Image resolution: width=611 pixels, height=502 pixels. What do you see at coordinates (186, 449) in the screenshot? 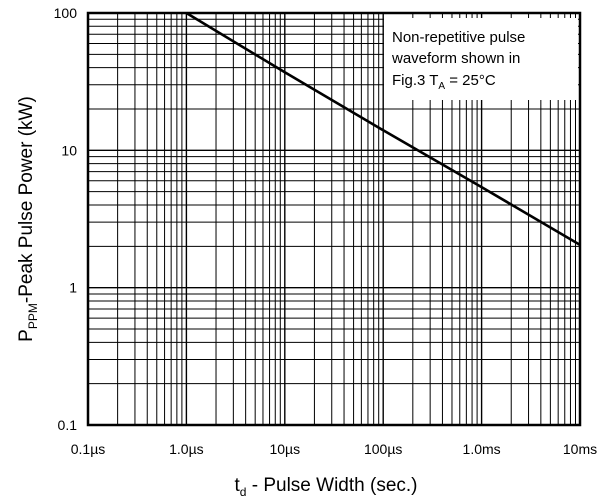
I see `x-tick-label: 1.0µs` at bounding box center [186, 449].